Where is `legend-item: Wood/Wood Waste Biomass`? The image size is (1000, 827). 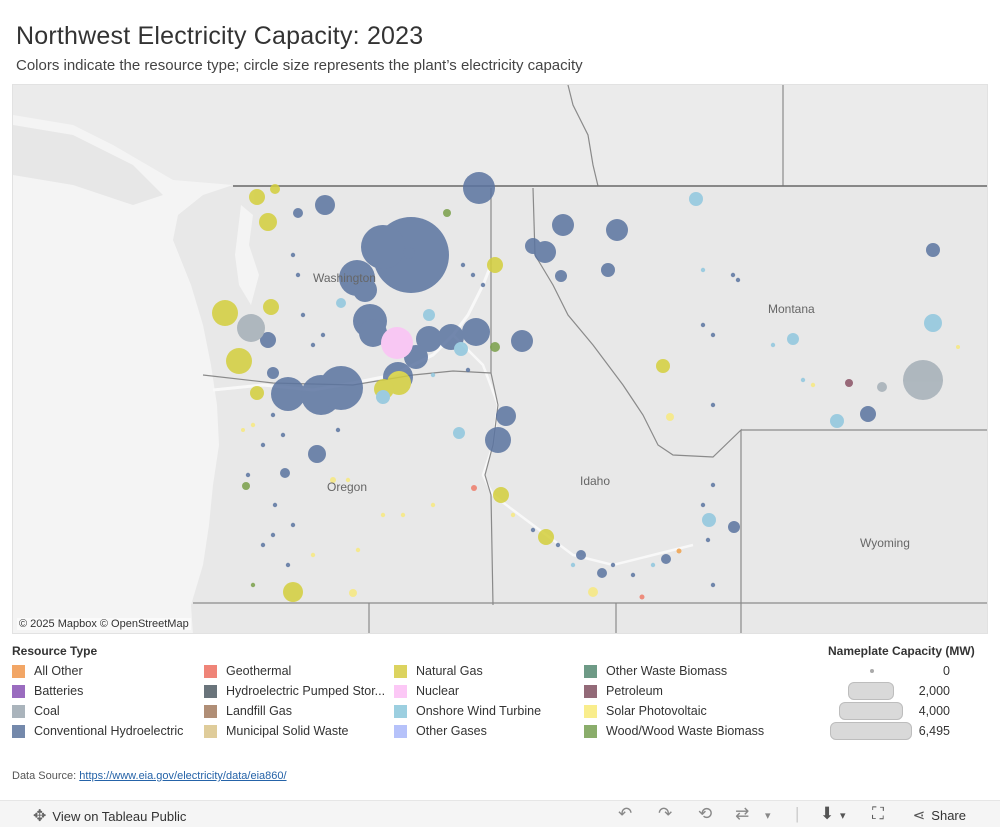
legend-item: Wood/Wood Waste Biomass is located at coordinates (674, 731).